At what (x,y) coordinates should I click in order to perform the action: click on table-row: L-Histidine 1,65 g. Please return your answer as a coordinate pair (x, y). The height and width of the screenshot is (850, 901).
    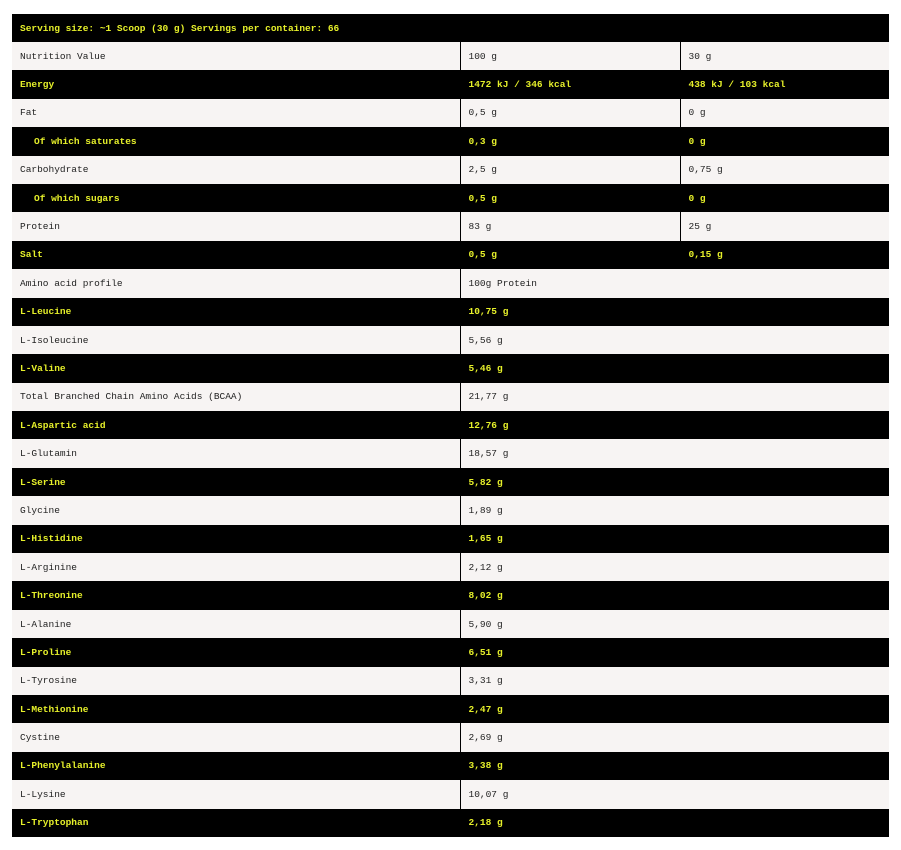
    Looking at the image, I should click on (451, 539).